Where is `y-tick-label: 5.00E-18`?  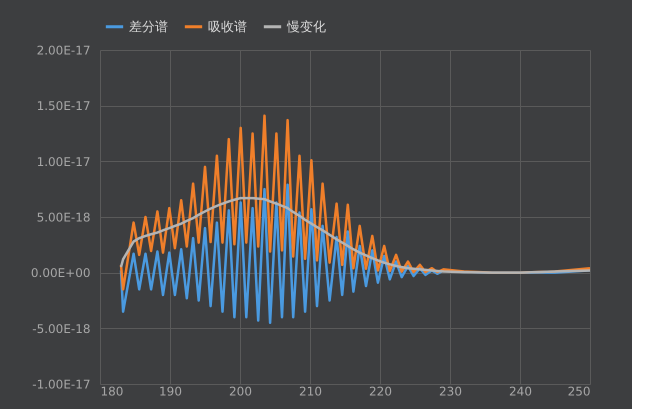
y-tick-label: 5.00E-18 is located at coordinates (63, 217).